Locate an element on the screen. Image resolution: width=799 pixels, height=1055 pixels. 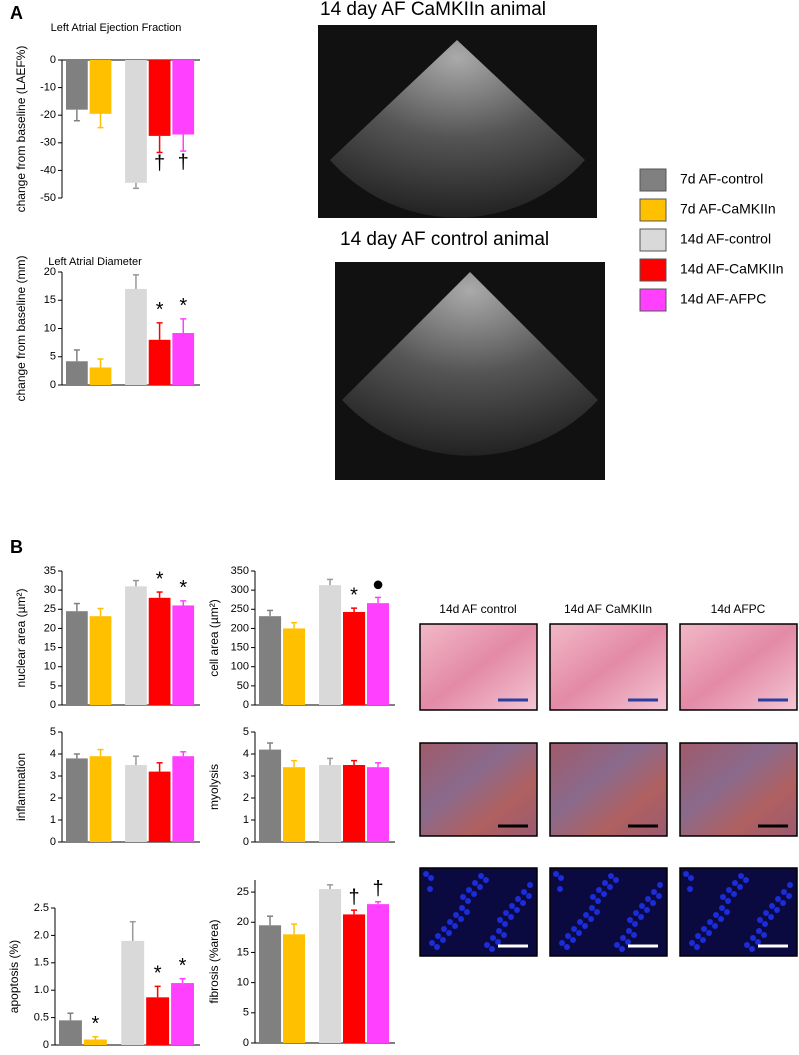
column-header: 14d AF control is located at coordinates (477, 609).